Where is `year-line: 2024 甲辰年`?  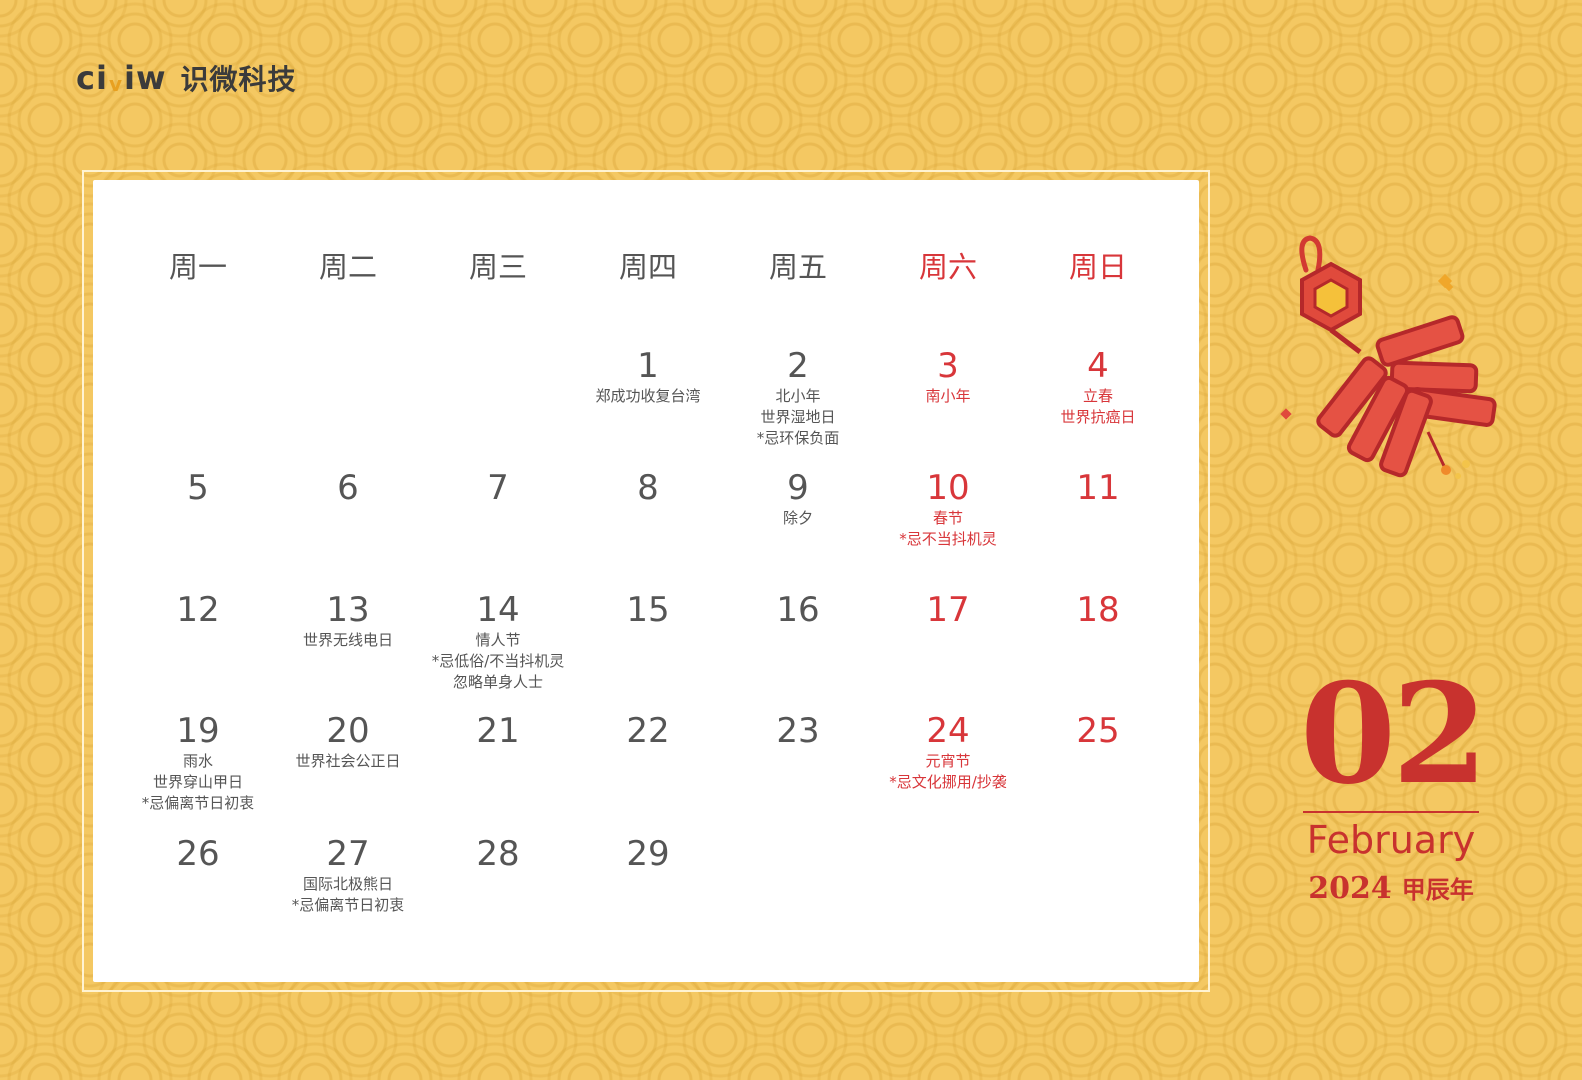 year-line: 2024 甲辰年 is located at coordinates (1391, 891).